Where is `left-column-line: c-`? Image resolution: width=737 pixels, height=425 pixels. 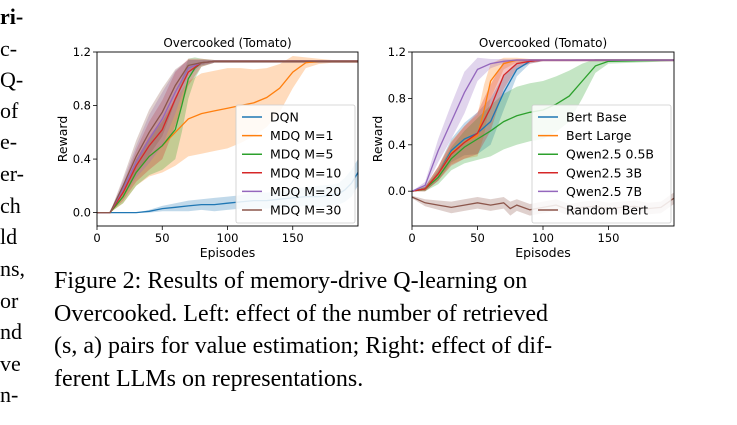
left-column-line: c- is located at coordinates (9, 48).